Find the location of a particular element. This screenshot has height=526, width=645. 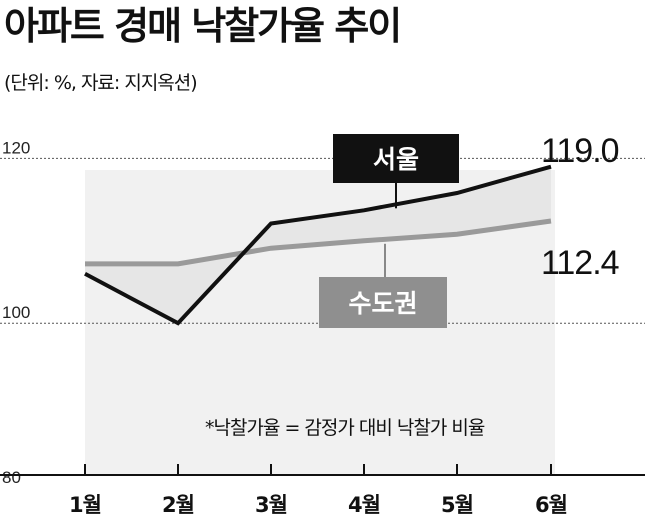

y-tick-label: 80 is located at coordinates (11, 477).